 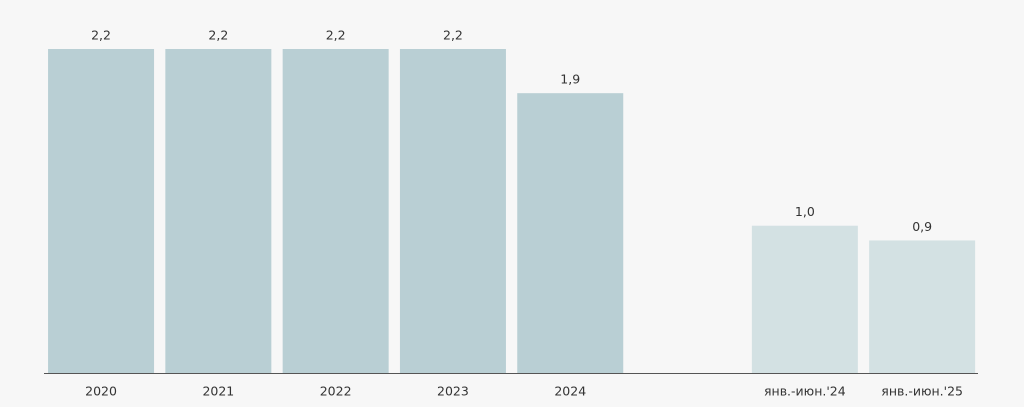 What do you see at coordinates (922, 391) in the screenshot?
I see `x-tick-label: янв.-июн.'25` at bounding box center [922, 391].